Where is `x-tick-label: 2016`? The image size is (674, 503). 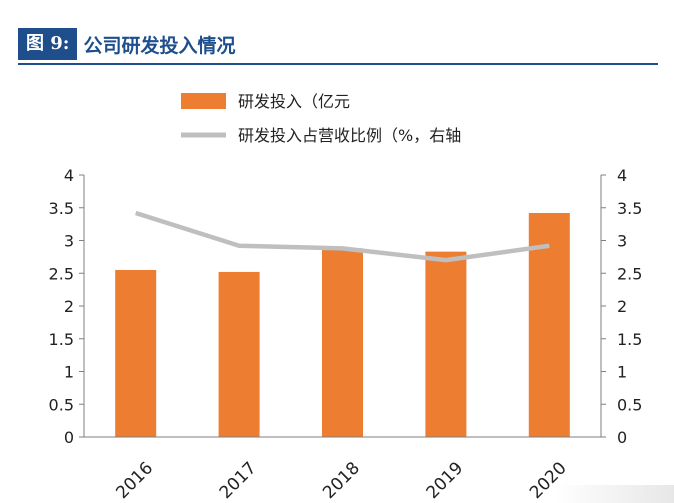
x-tick-label: 2016 is located at coordinates (134, 480).